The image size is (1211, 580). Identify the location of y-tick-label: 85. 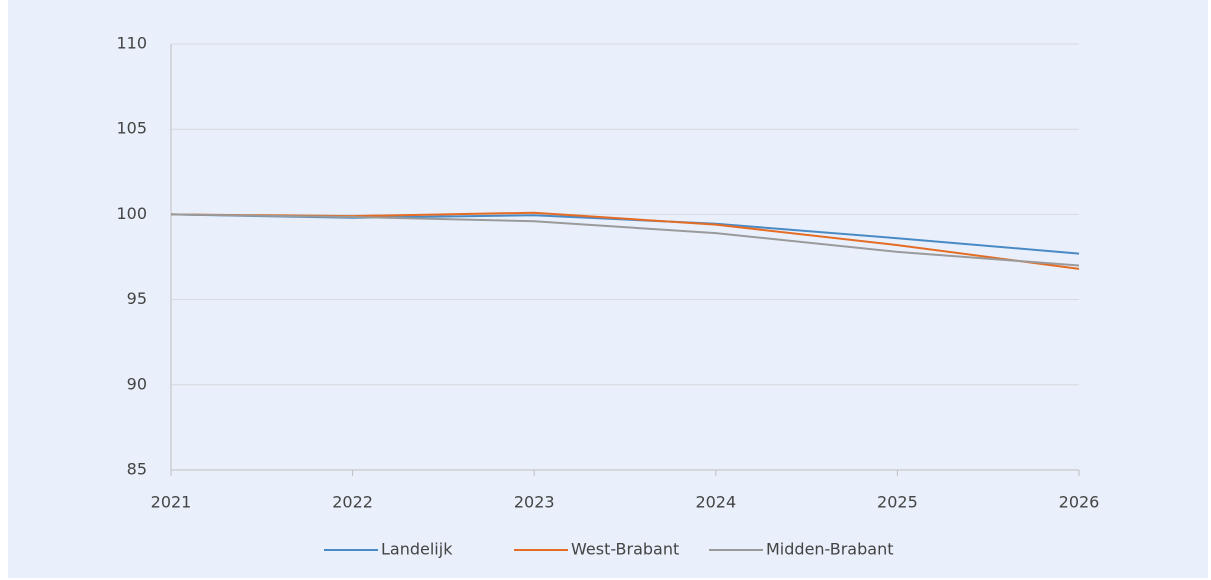
(137, 469).